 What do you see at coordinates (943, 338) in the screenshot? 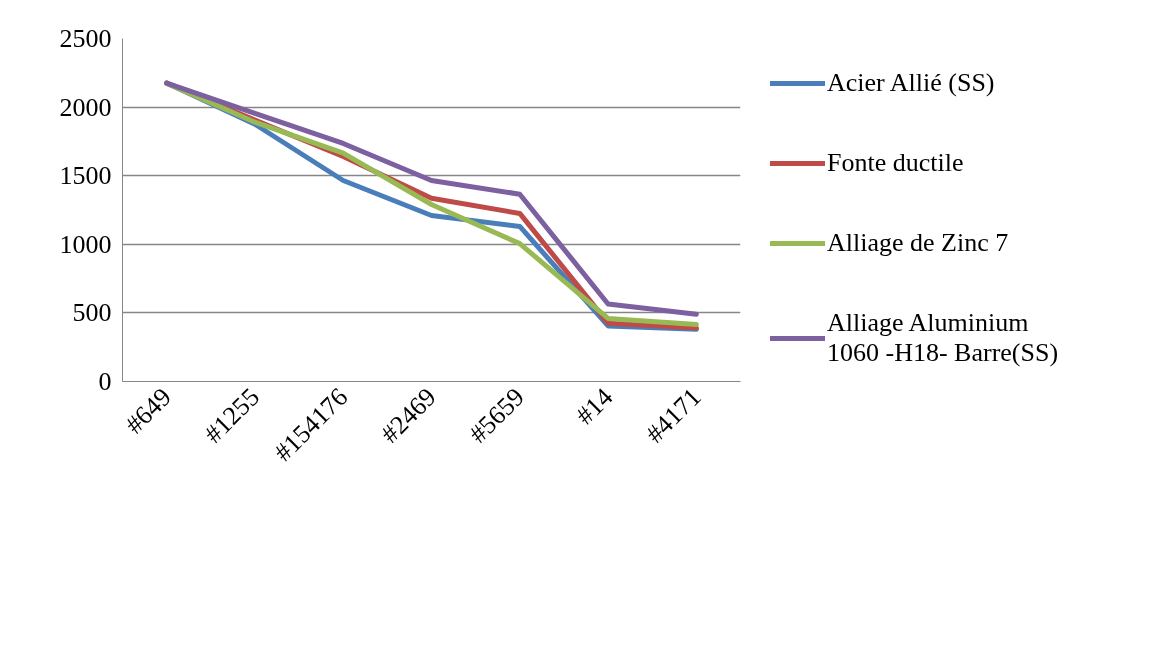
I see `legend-label: Alliage Aluminium 1060 -H18- Barre(SS)` at bounding box center [943, 338].